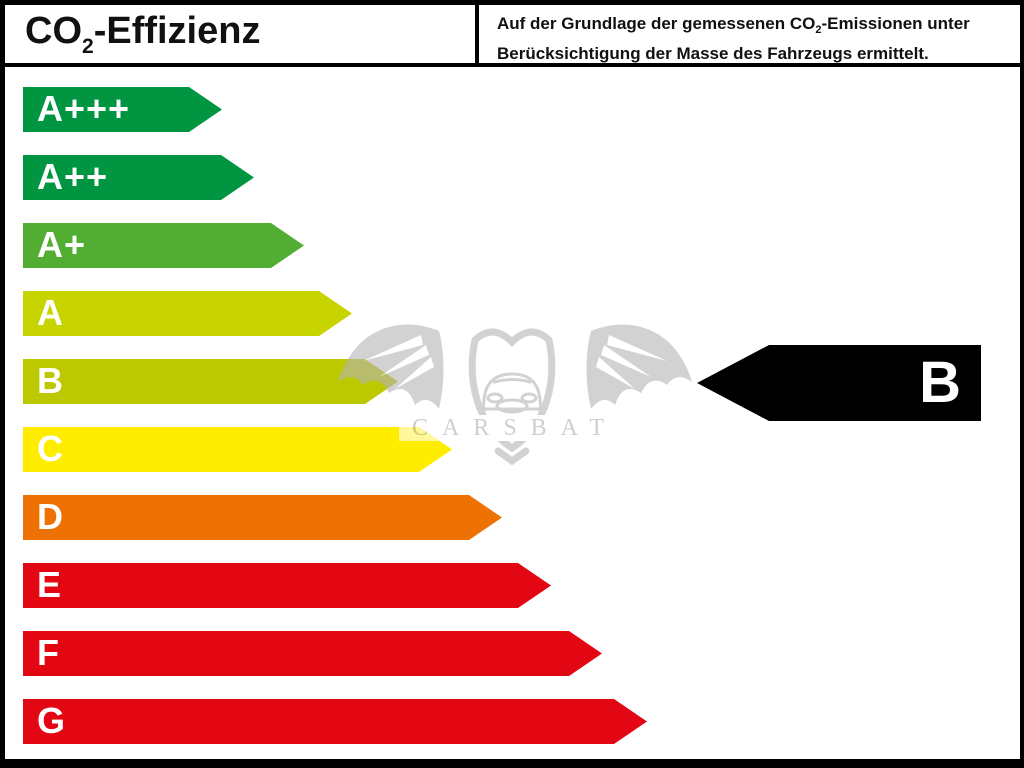 Image resolution: width=1024 pixels, height=768 pixels. I want to click on shield-icon, so click(512, 390).